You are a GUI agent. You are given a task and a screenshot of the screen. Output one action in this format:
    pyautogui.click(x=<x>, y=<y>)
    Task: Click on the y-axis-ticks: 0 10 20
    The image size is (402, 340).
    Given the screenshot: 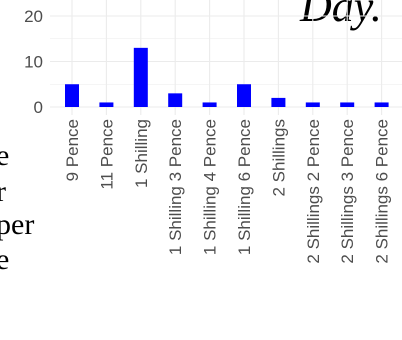 What is the action you would take?
    pyautogui.click(x=33, y=62)
    